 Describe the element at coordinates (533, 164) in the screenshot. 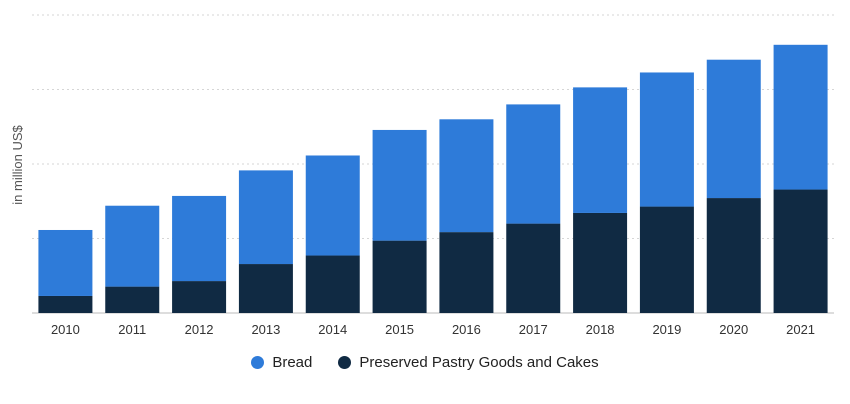

I see `bar-bread-2017` at that location.